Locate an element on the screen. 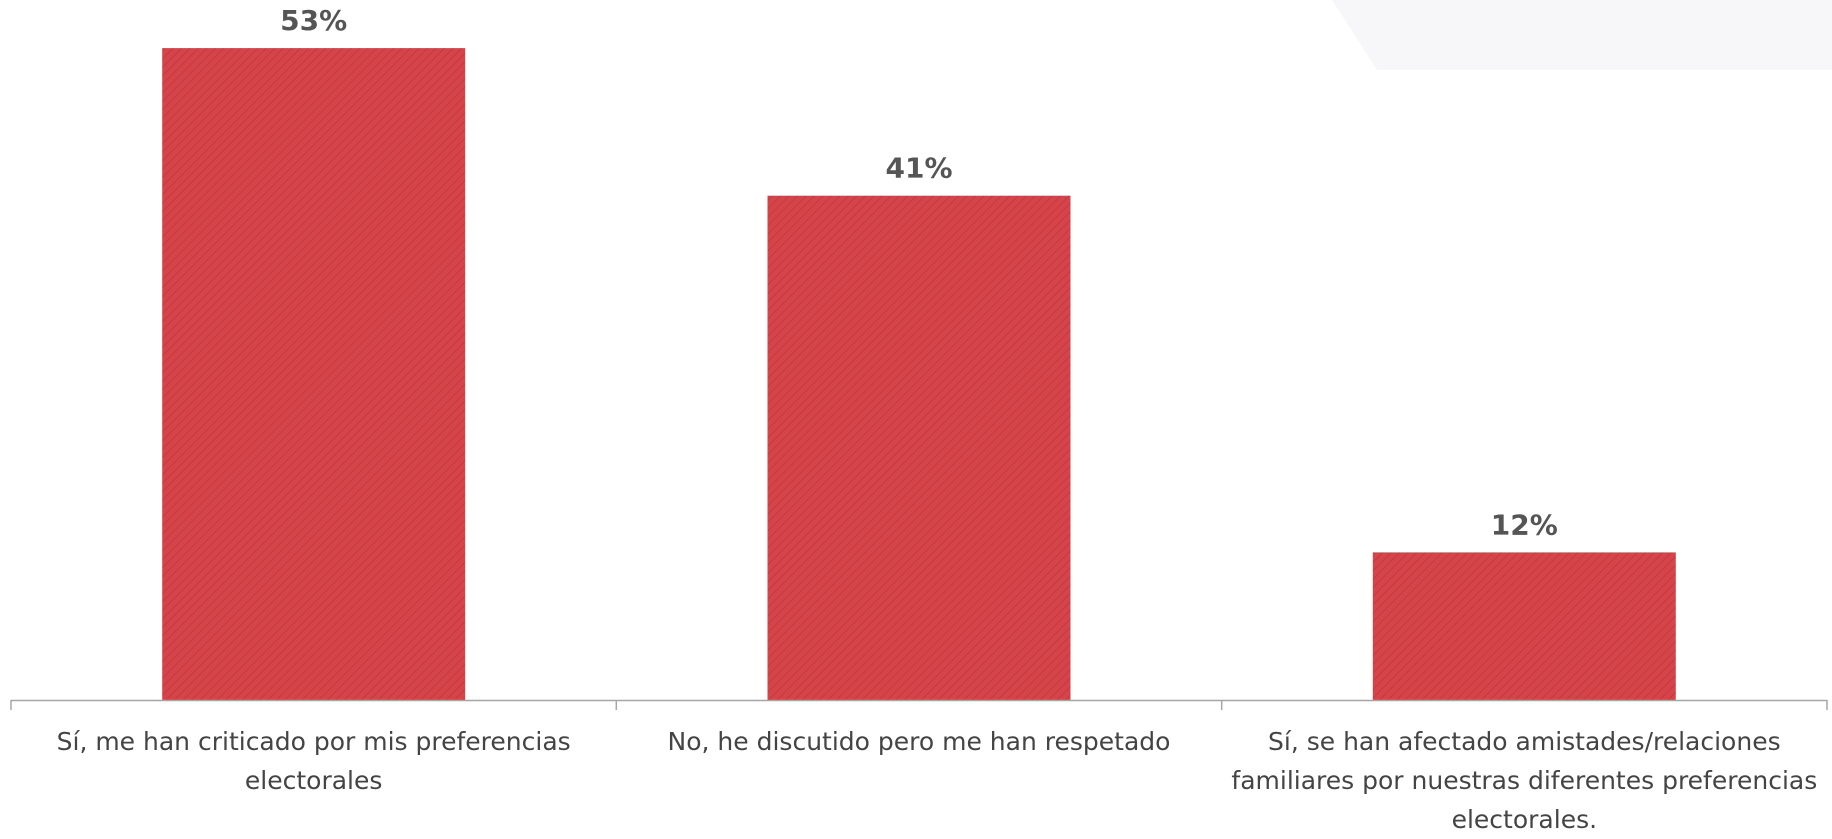  value-label-1: 53% is located at coordinates (313, 20).